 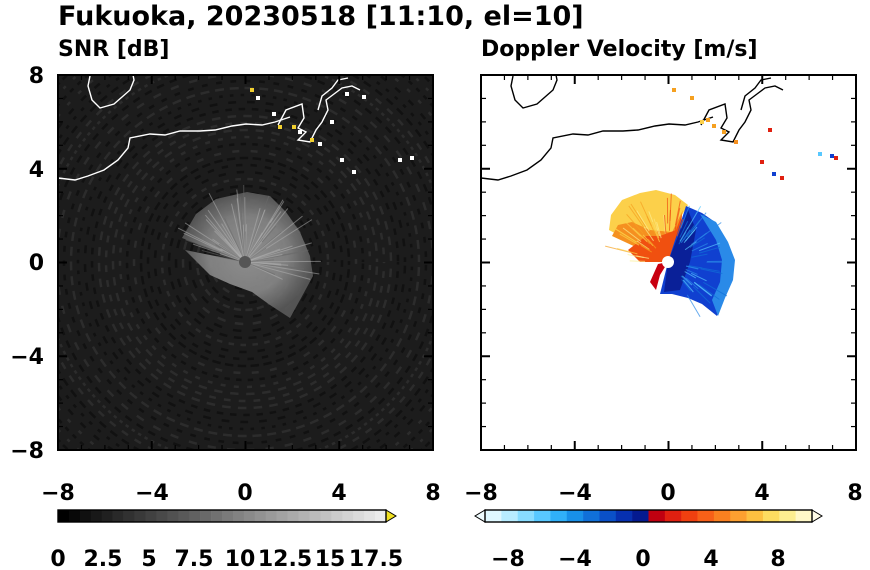 I want to click on colorbar-label: 2.5, so click(x=103, y=558).